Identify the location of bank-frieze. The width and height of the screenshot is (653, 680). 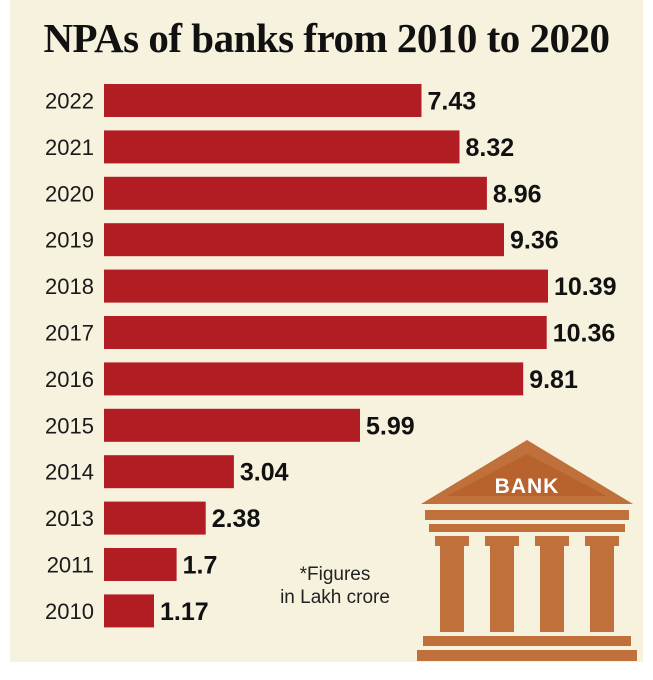
(527, 528).